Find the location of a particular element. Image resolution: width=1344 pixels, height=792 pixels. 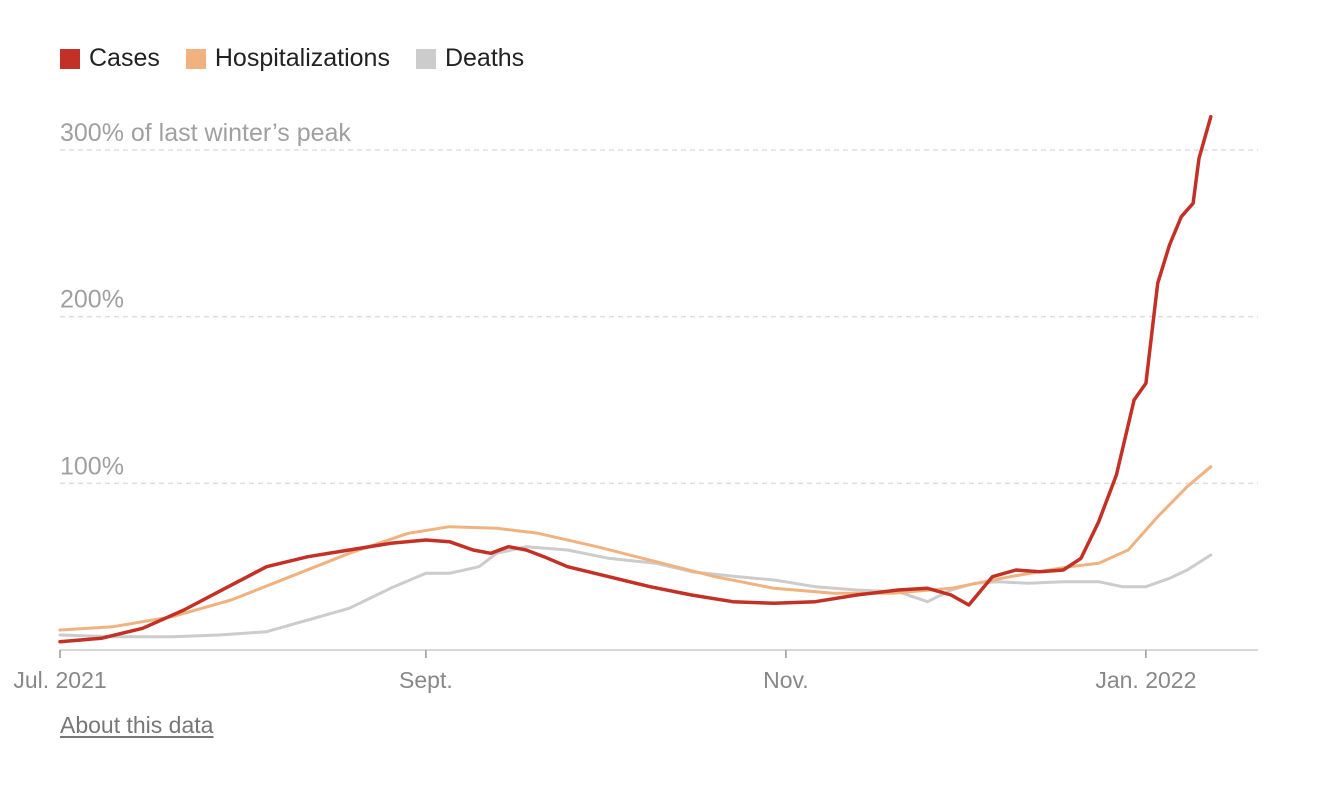

legend-item-cases: Cases is located at coordinates (110, 58).